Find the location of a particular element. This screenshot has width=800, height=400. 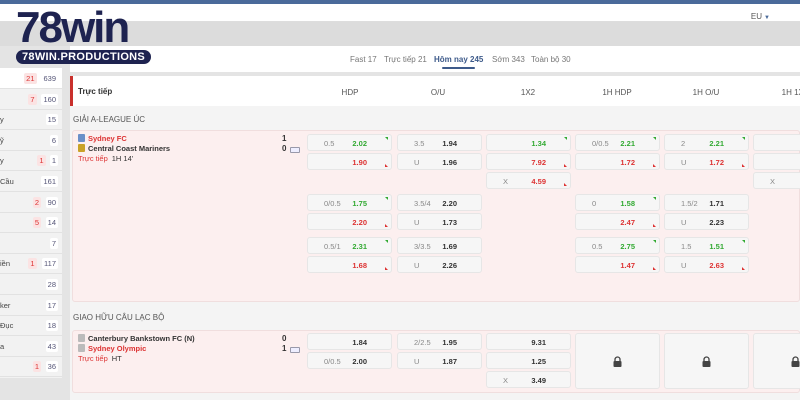

odds-value: 1.94 is located at coordinates (449, 143).